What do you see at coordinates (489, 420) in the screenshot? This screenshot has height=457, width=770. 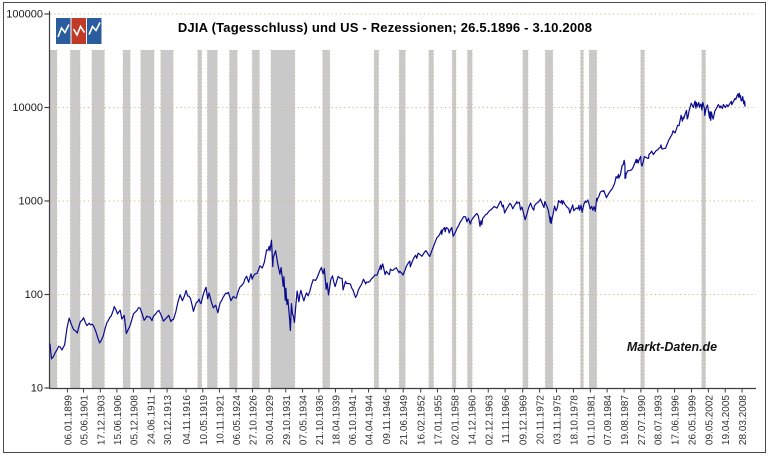 I see `x-axis-label: 02.12.1963` at bounding box center [489, 420].